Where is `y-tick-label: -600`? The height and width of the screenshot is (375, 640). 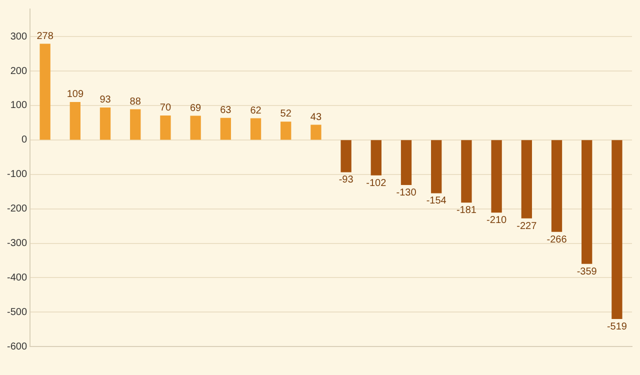
y-tick-label: -600 is located at coordinates (17, 346).